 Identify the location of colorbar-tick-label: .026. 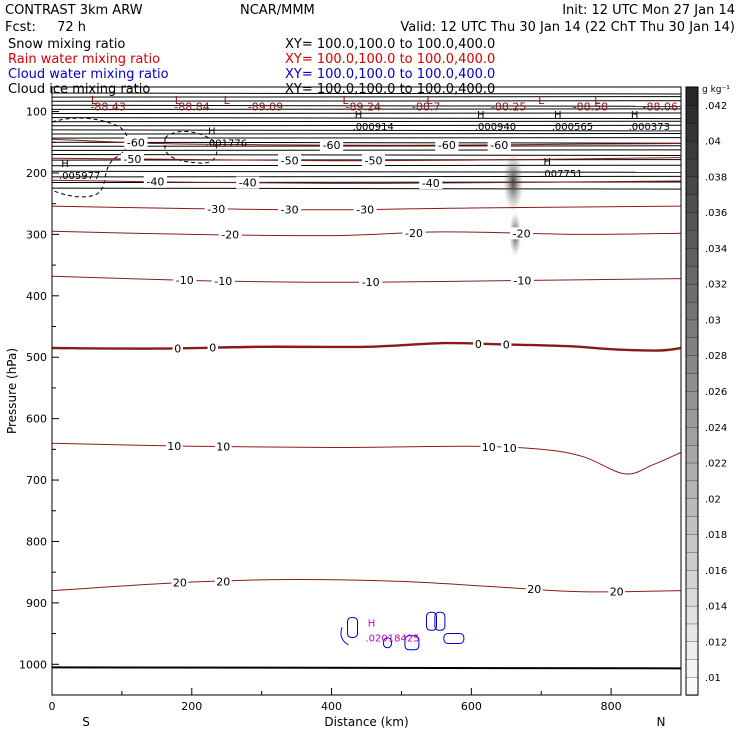
(716, 392).